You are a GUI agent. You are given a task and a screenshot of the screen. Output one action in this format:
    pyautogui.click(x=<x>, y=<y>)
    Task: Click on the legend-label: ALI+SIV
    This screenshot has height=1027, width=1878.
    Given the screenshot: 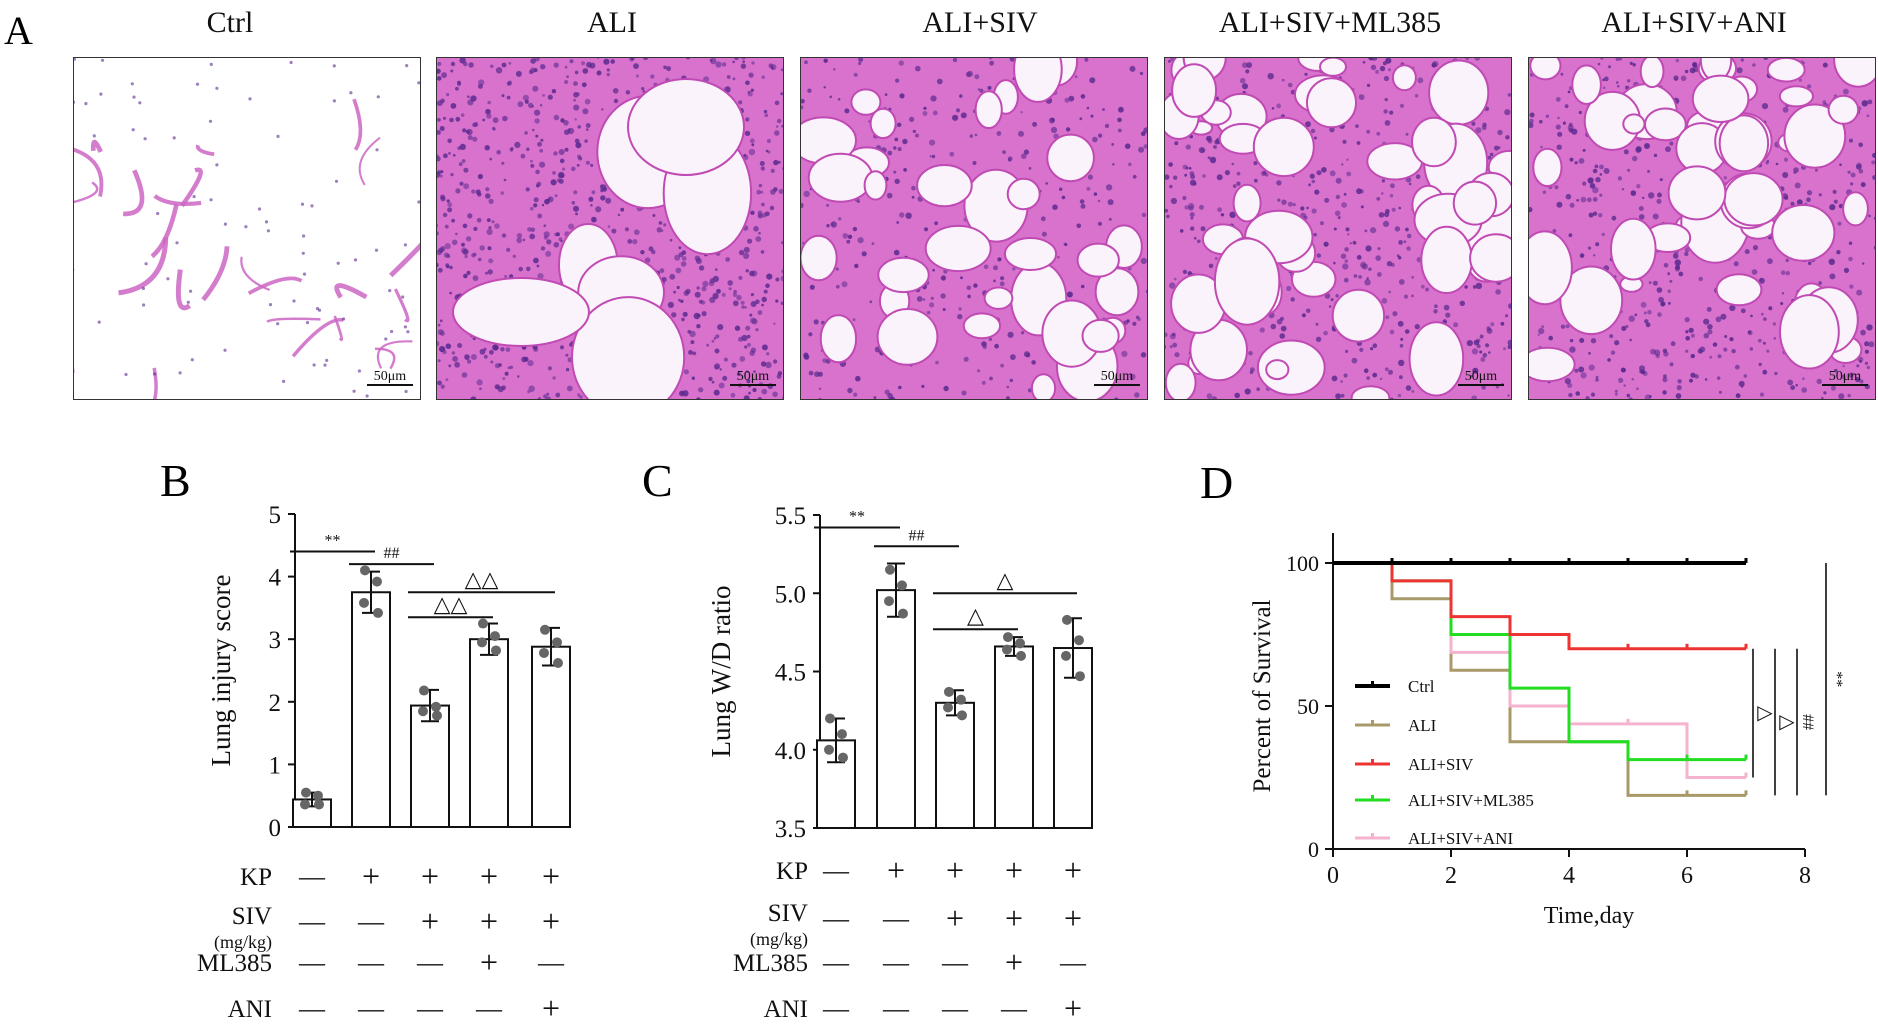 What is the action you would take?
    pyautogui.click(x=1441, y=764)
    